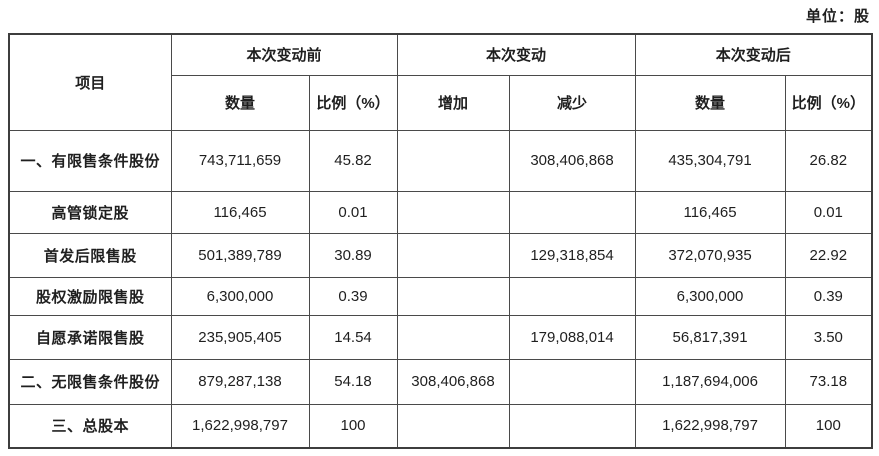  What do you see at coordinates (284, 54) in the screenshot?
I see `header-before-group: 本次变动前` at bounding box center [284, 54].